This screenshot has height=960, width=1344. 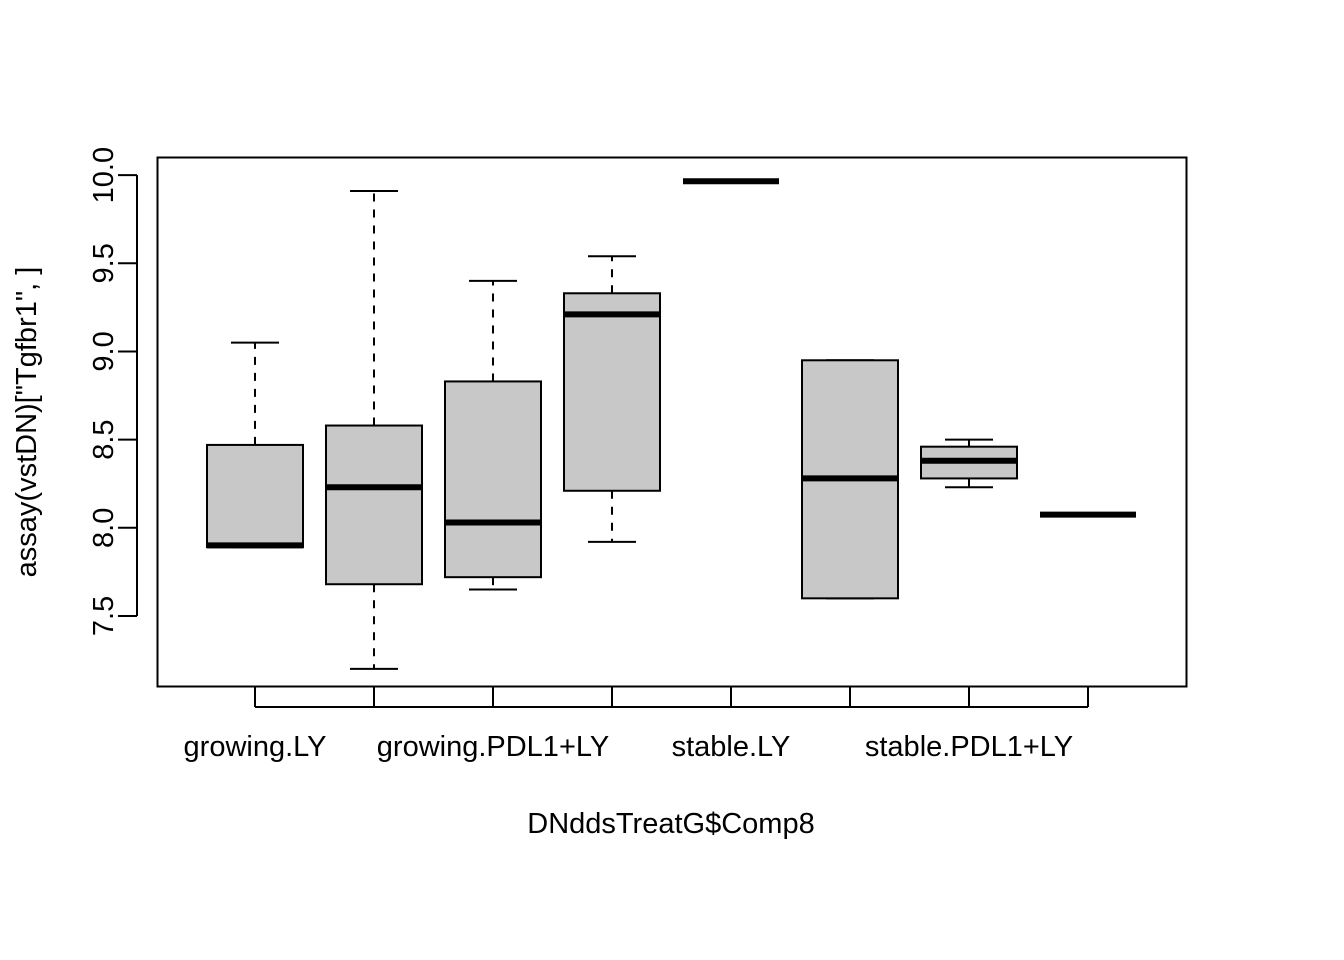 I want to click on y-tick-label: 10.0, so click(x=104, y=175).